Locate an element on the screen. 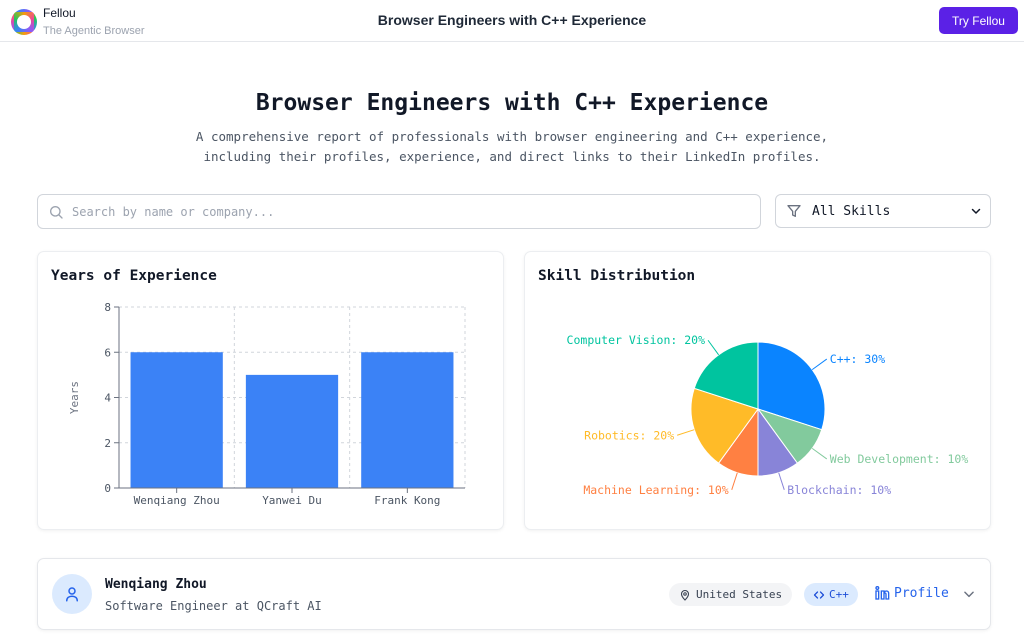  search-box is located at coordinates (399, 211).